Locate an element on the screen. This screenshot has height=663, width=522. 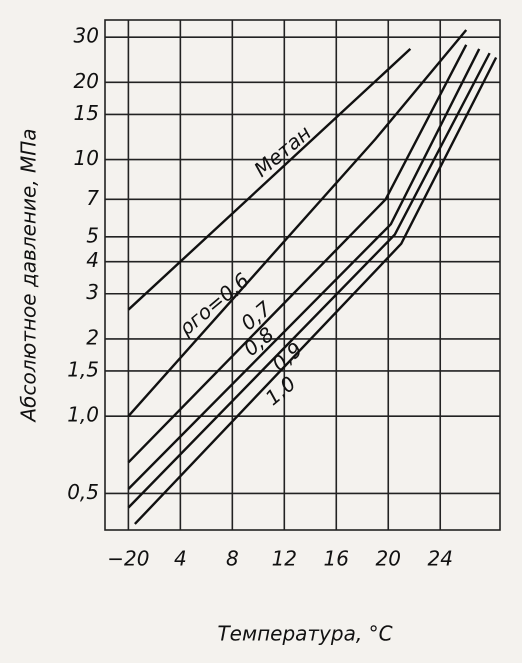
x-tick-label: 16 is located at coordinates (336, 559).